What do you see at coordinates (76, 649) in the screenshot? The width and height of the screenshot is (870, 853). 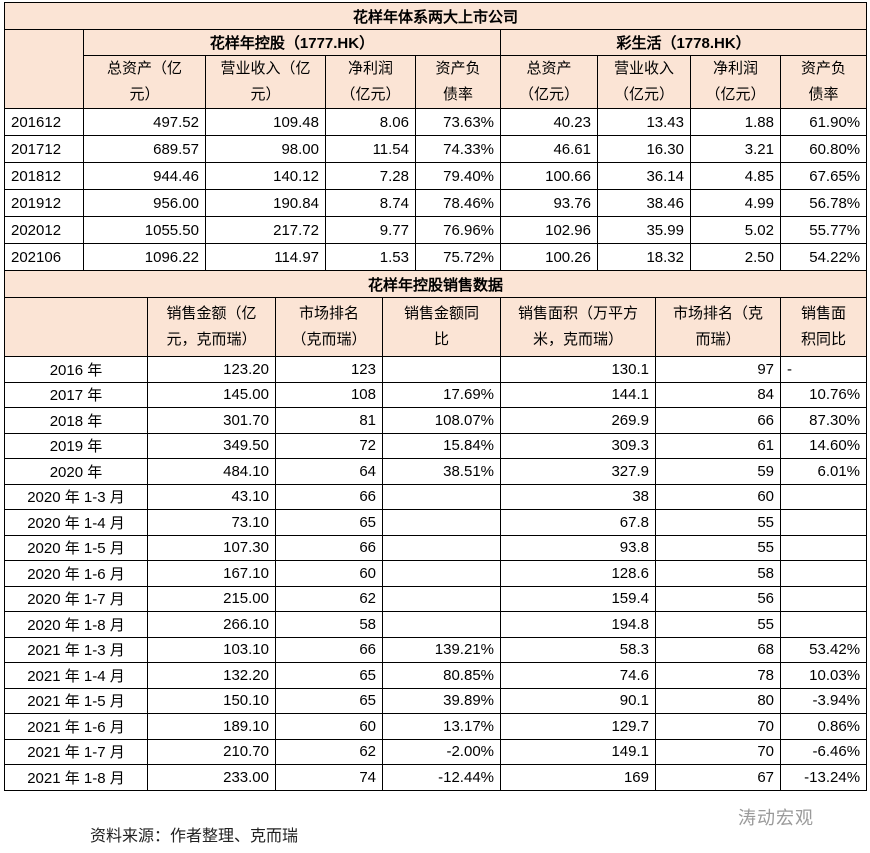 I see `row-label: 2021 年 1-3 月` at bounding box center [76, 649].